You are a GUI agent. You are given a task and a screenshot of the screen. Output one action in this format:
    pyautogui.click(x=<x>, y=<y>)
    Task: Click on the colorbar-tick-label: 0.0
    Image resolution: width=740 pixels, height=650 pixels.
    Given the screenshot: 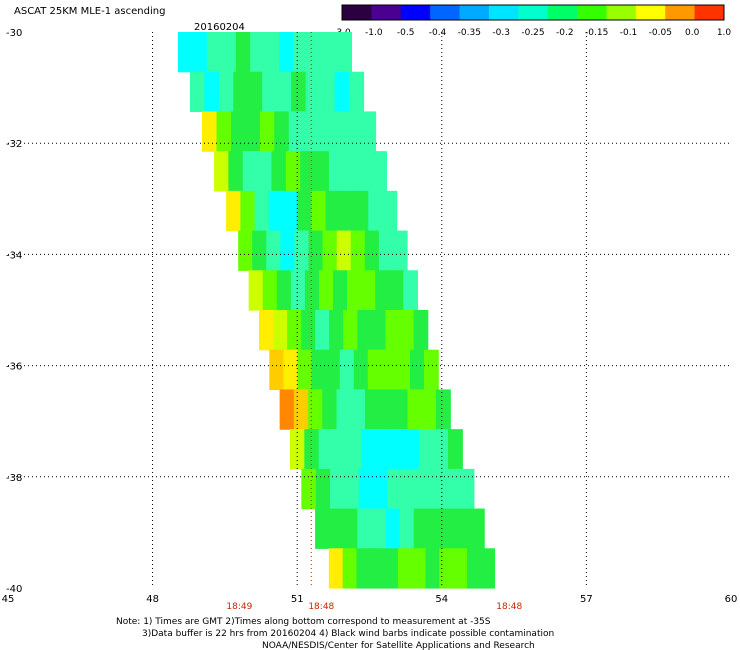 What is the action you would take?
    pyautogui.click(x=692, y=33)
    